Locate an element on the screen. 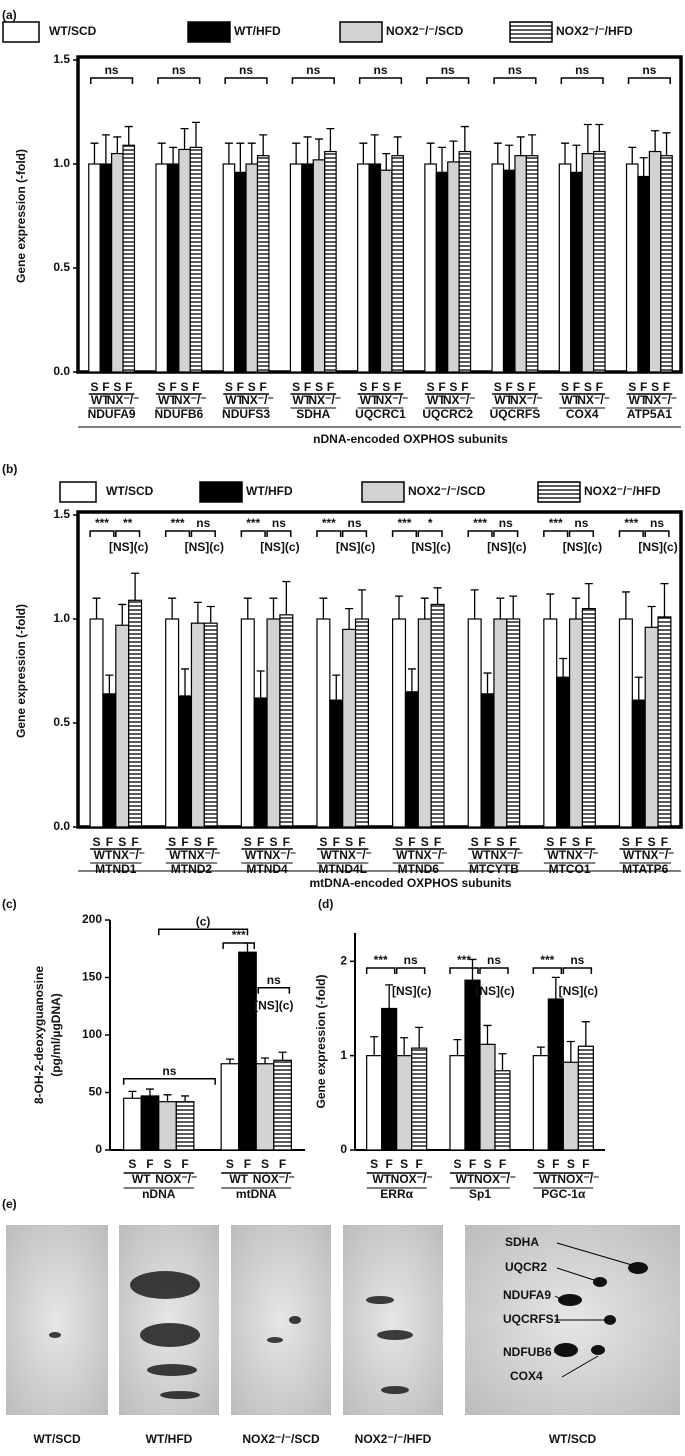 The width and height of the screenshot is (685, 1456). category-label: MTCYTB is located at coordinates (494, 869).